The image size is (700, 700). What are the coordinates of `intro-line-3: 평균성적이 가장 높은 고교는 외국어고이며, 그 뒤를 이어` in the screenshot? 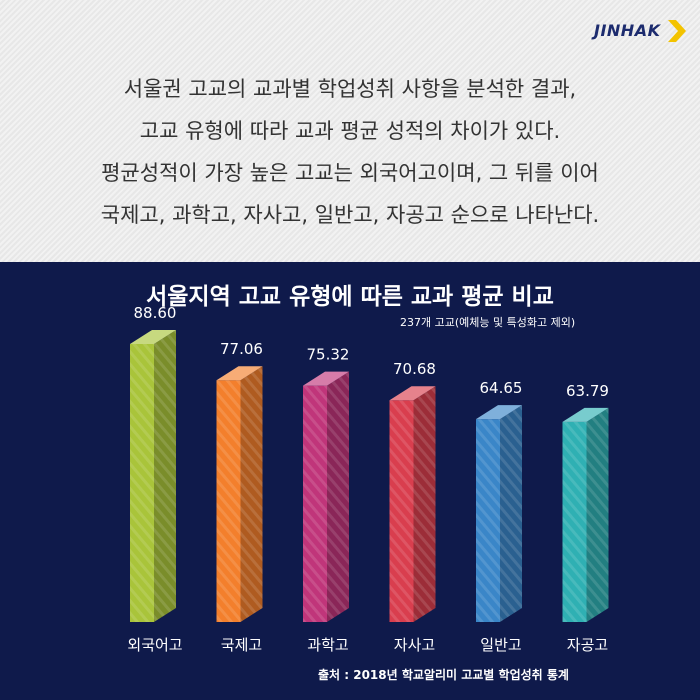 It's located at (350, 173).